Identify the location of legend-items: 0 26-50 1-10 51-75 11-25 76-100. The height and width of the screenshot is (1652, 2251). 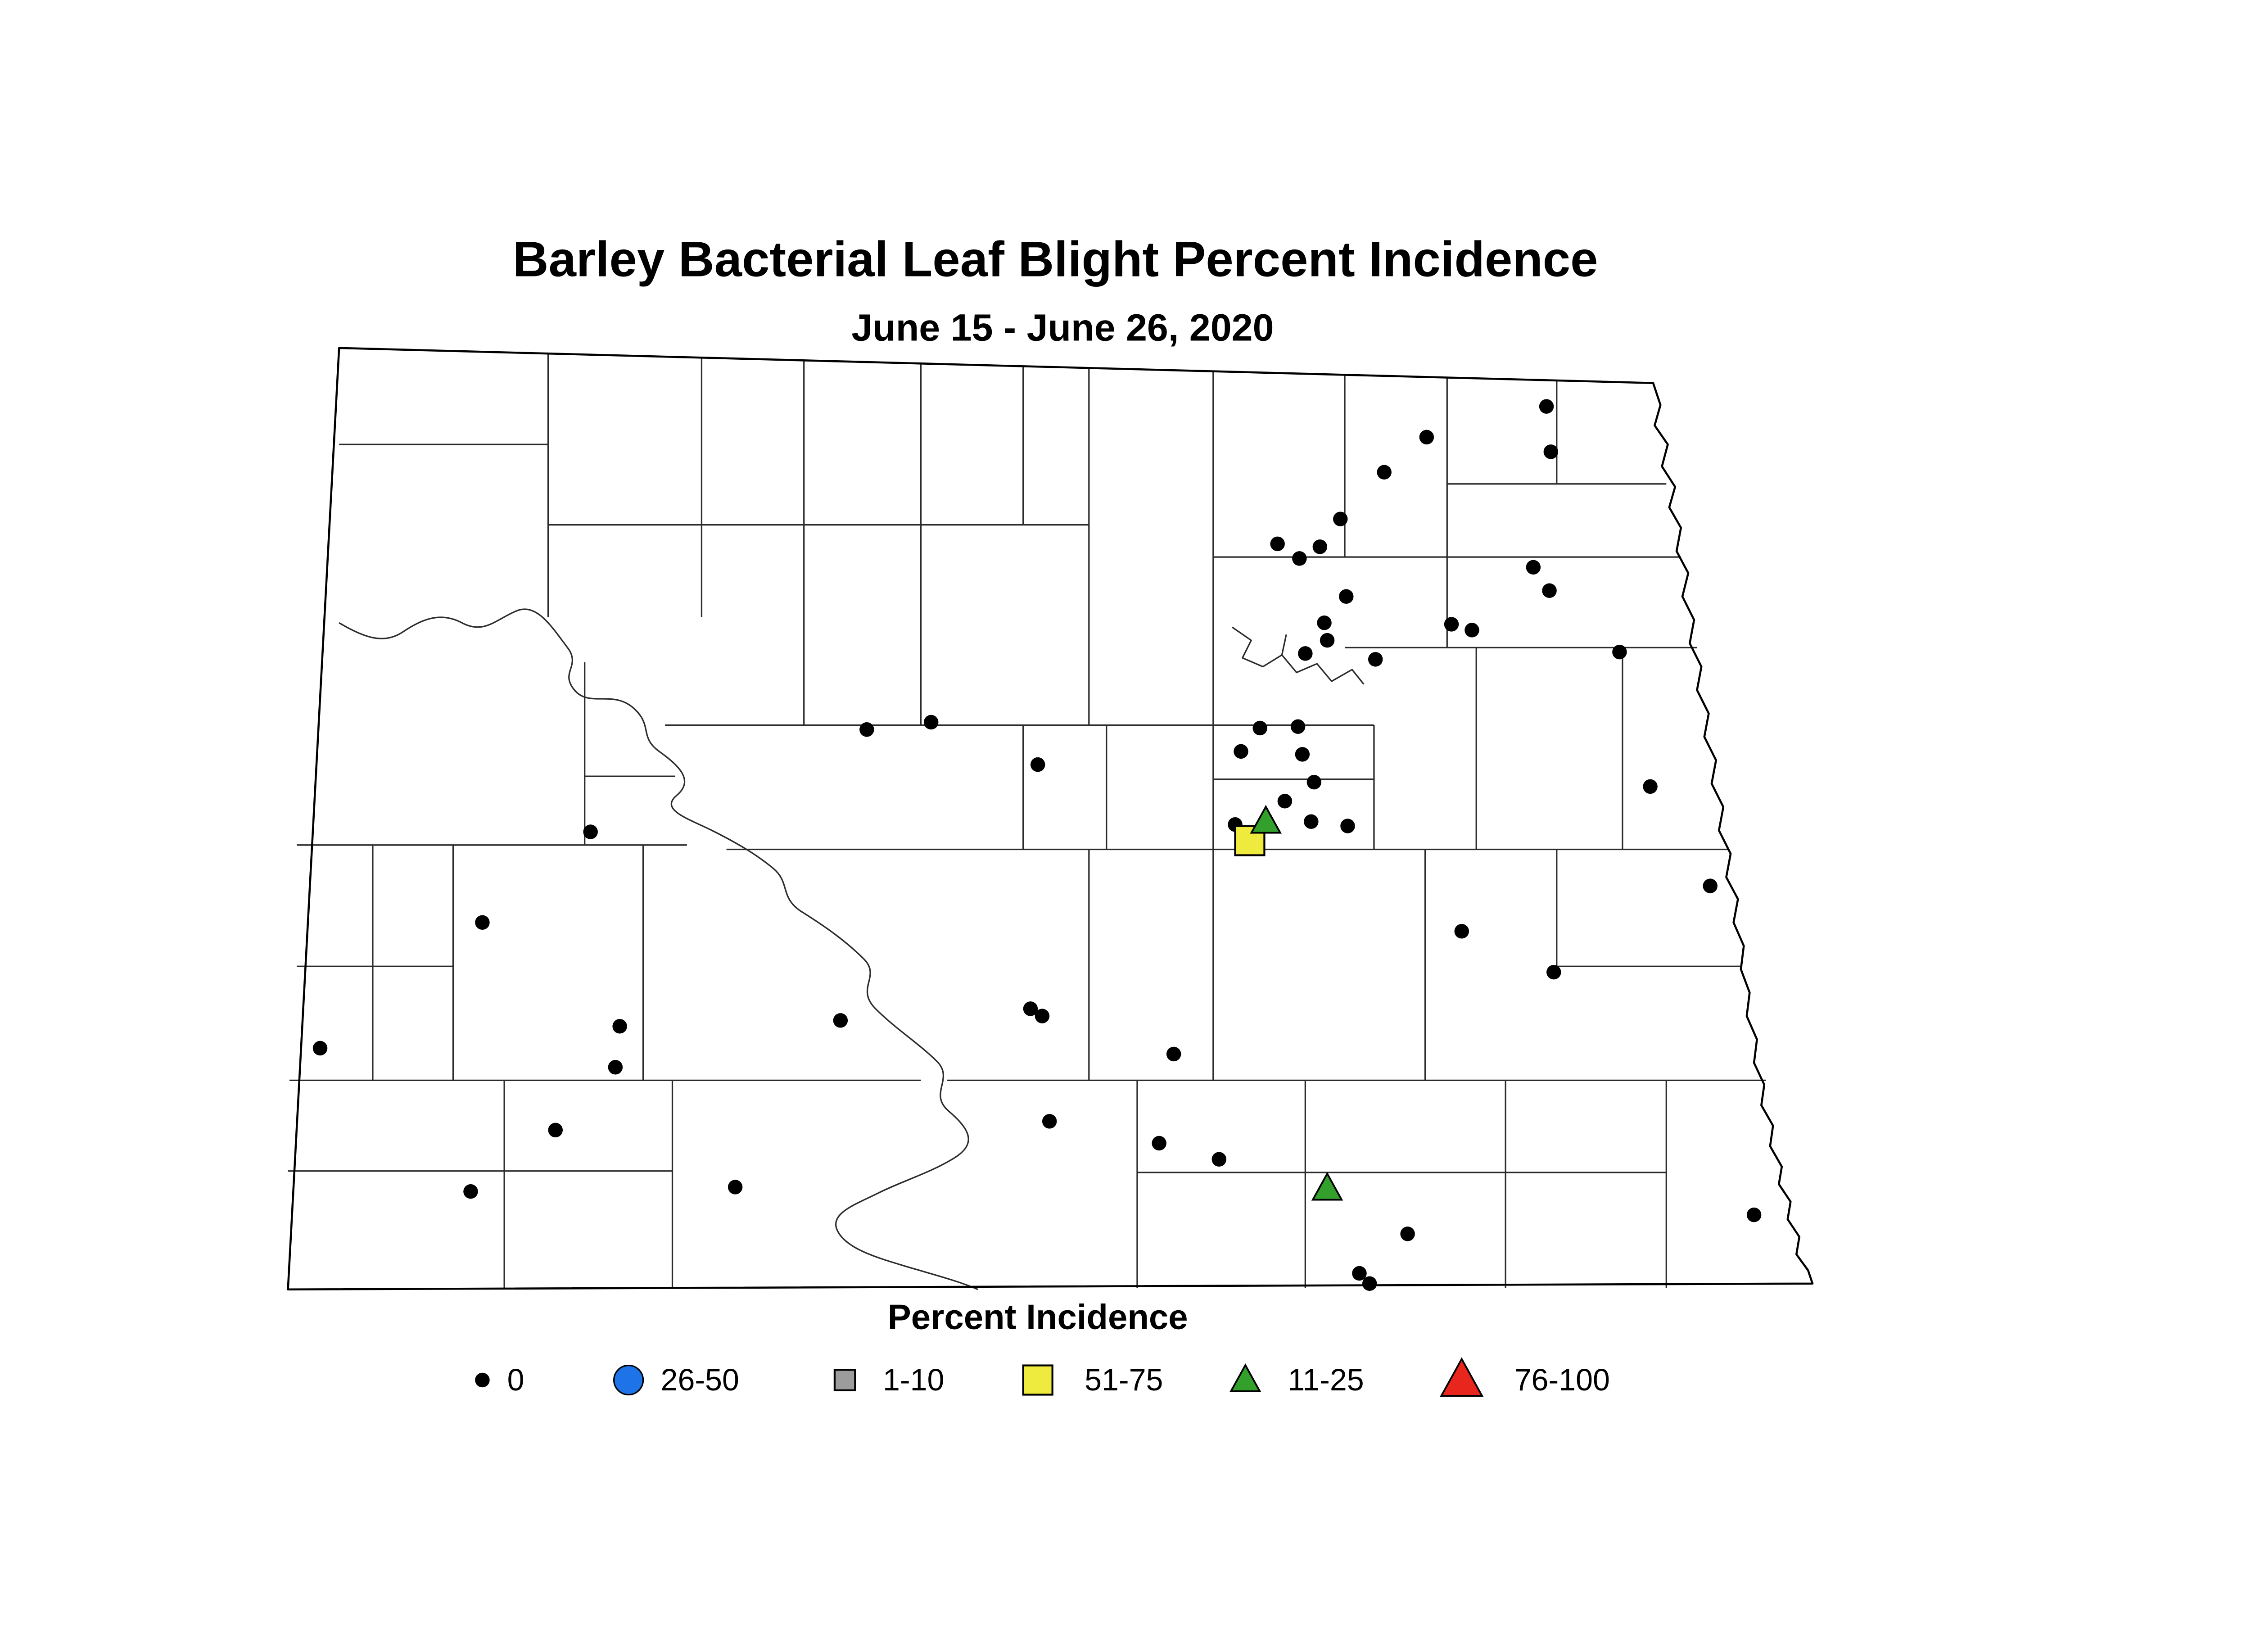
(1042, 1377).